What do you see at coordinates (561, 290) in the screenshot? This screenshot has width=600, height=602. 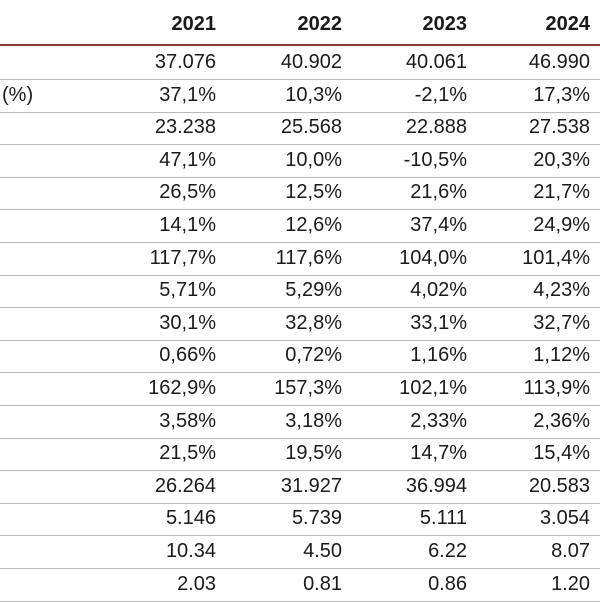 I see `table-cell: 4,23%` at bounding box center [561, 290].